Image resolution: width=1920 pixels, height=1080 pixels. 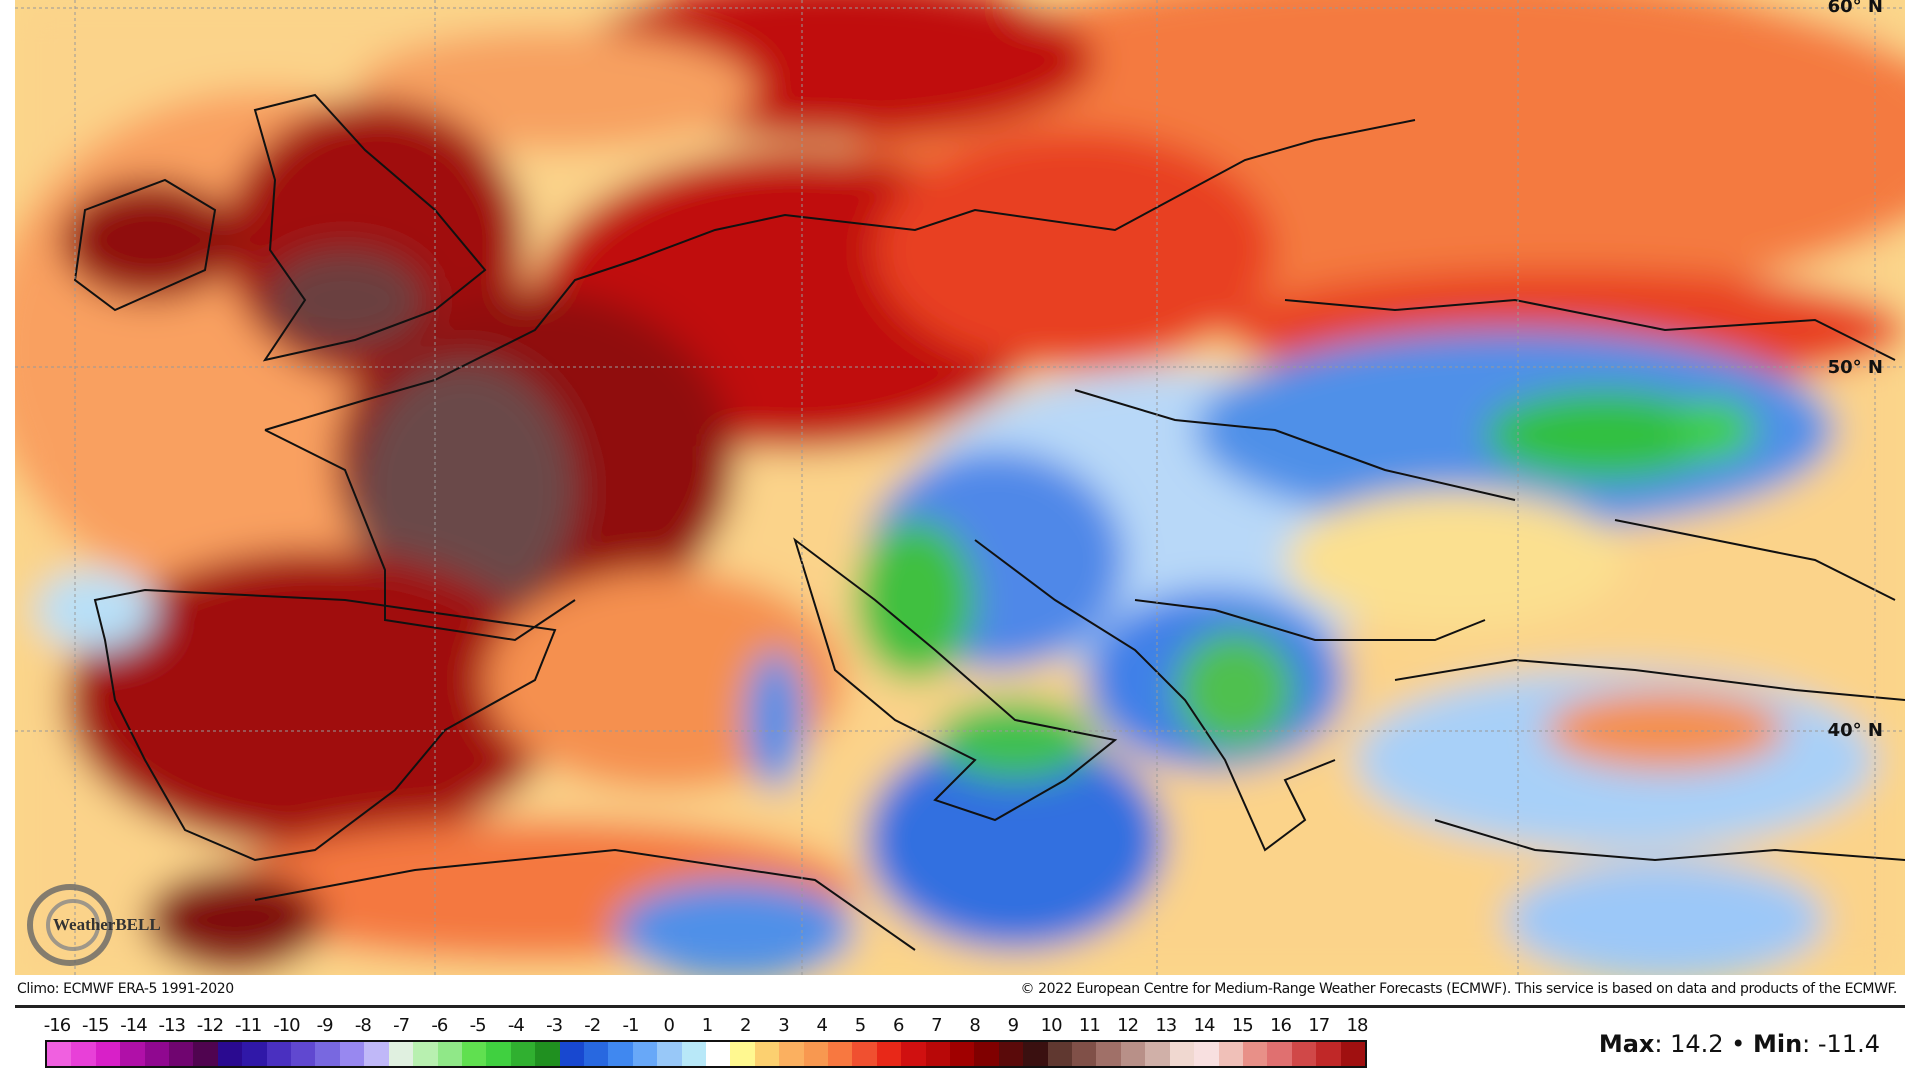 What do you see at coordinates (248, 1025) in the screenshot?
I see `legend-tick: -11` at bounding box center [248, 1025].